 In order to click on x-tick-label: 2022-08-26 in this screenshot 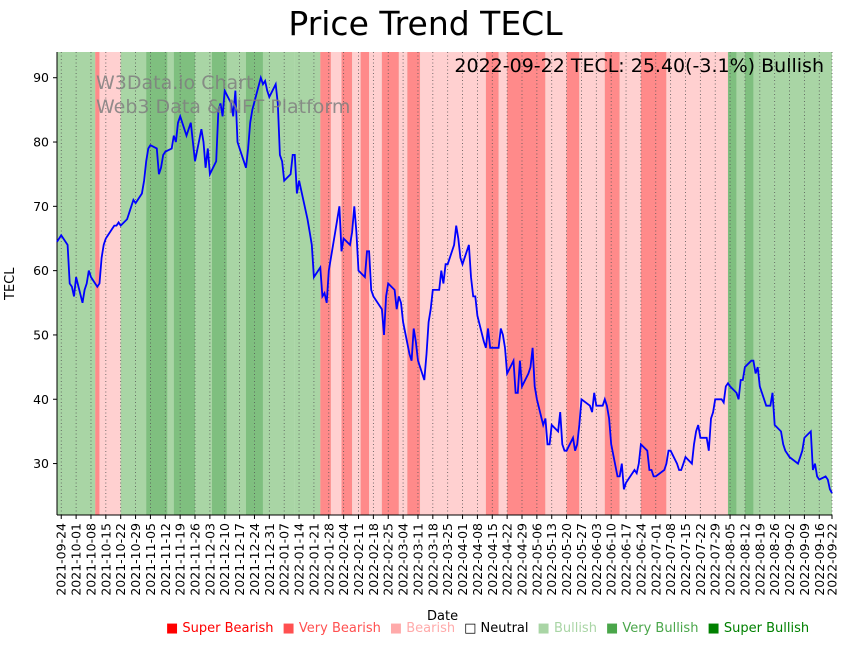, I will do `click(774, 559)`.